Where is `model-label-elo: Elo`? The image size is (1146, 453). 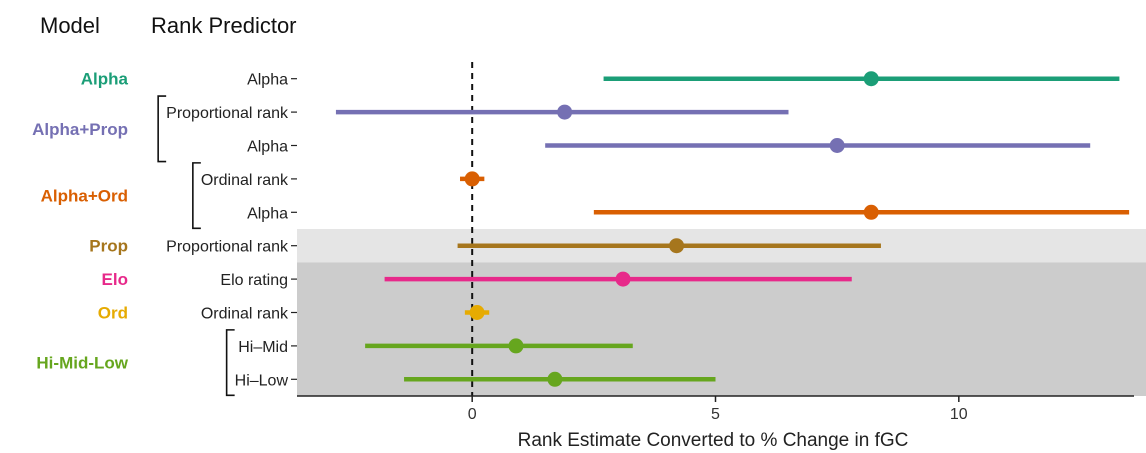
model-label-elo: Elo is located at coordinates (115, 279).